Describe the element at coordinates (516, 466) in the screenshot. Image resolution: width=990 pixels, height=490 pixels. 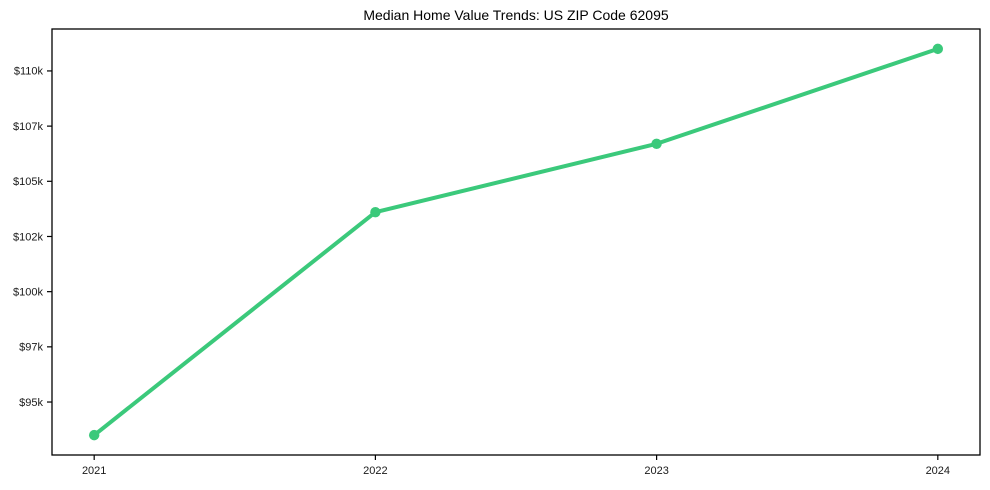
I see `x-axis: 2021 2022 2023 2024` at that location.